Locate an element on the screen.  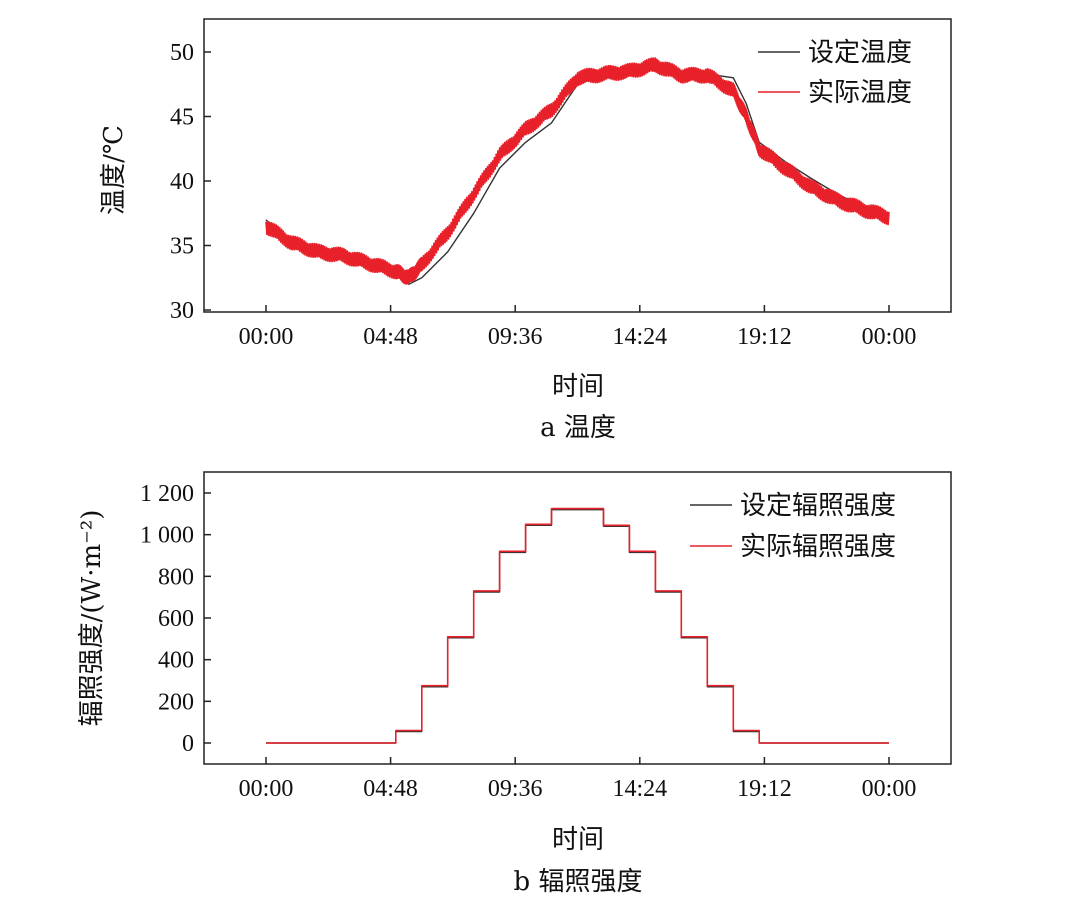
y-tick-label: 45 is located at coordinates (182, 118).